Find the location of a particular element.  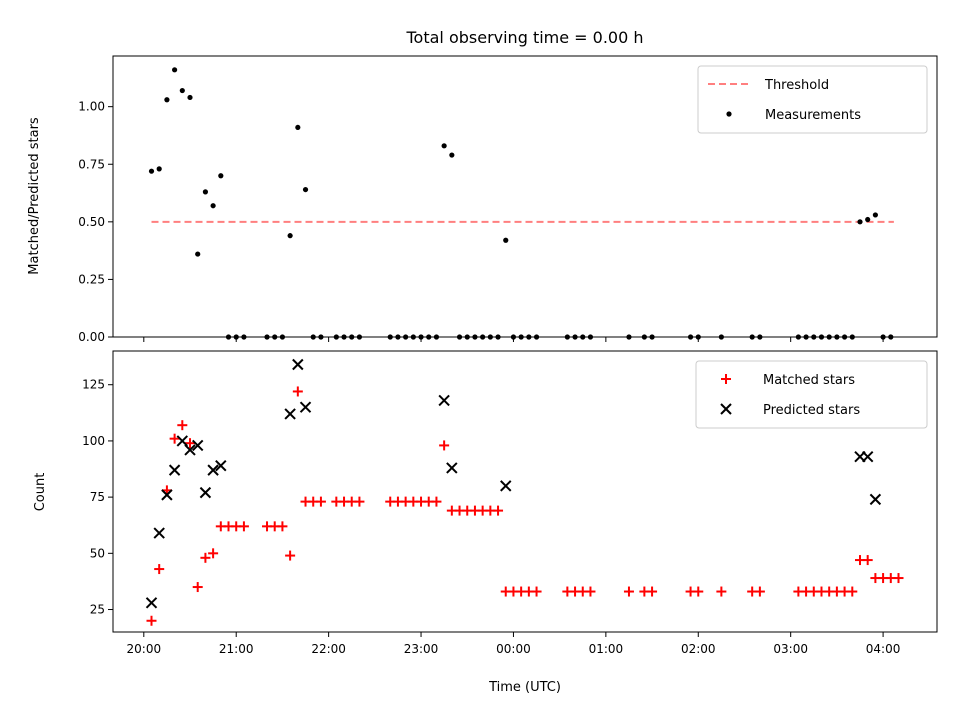

threshold-legend-label: Threshold is located at coordinates (796, 85).